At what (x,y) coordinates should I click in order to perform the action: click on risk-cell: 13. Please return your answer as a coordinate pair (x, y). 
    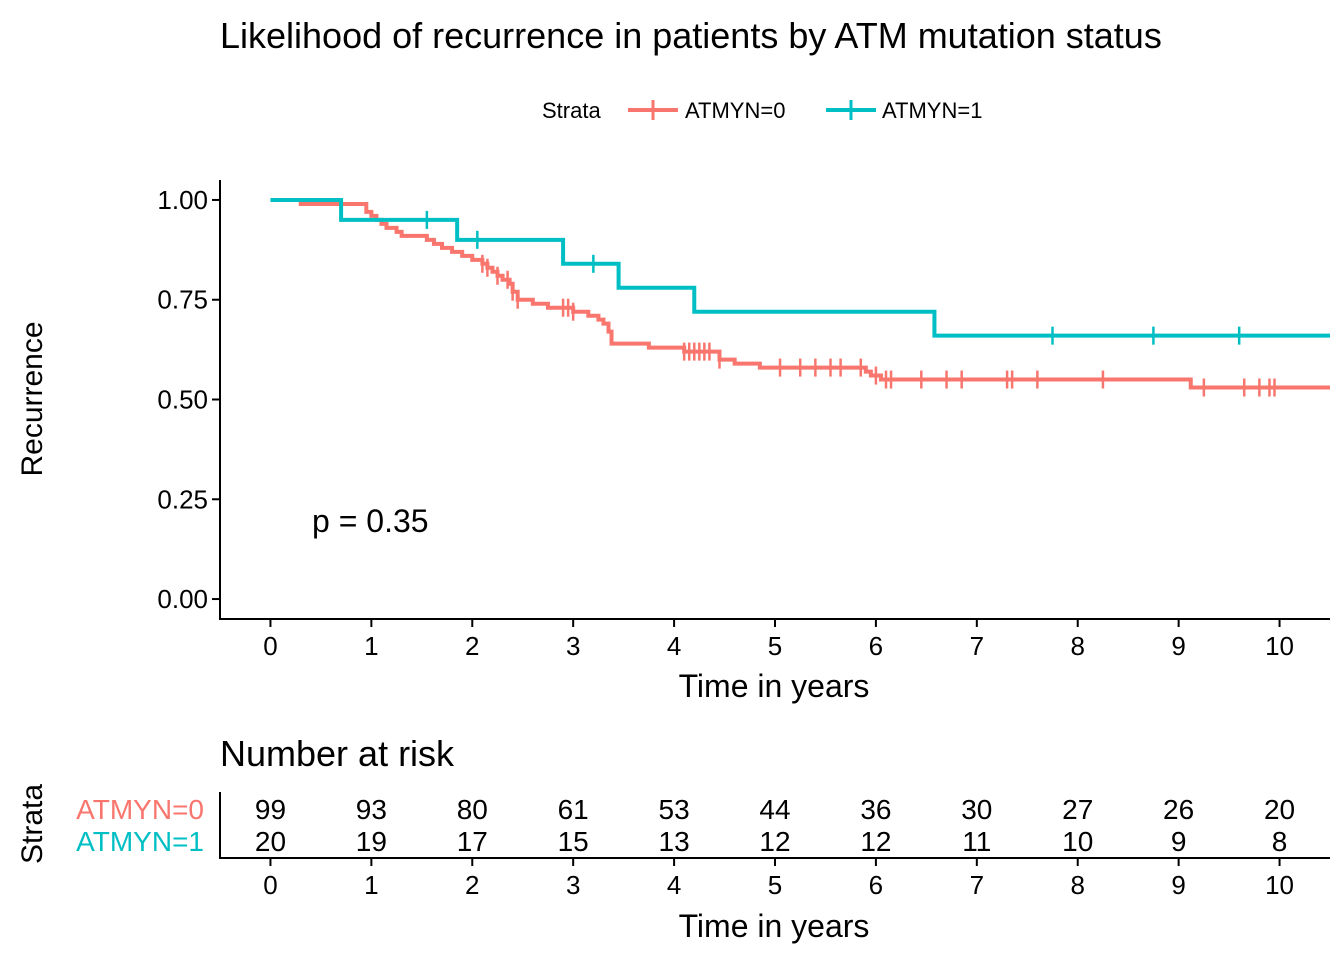
    Looking at the image, I should click on (674, 841).